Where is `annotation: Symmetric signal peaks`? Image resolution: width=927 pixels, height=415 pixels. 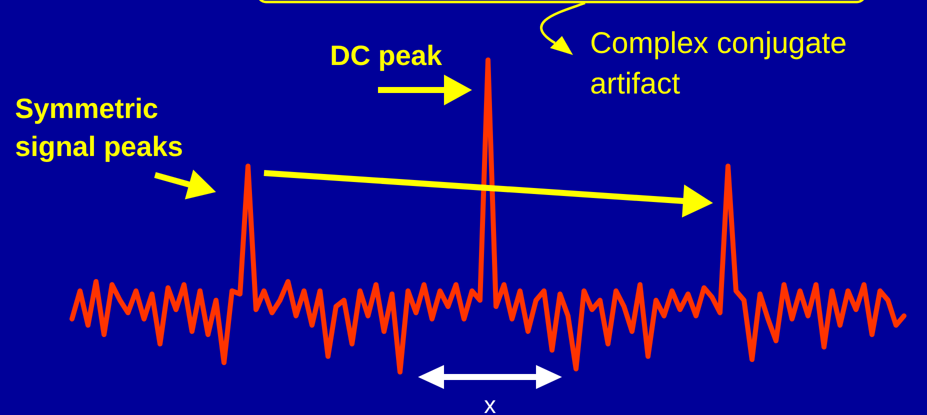
annotation: Symmetric signal peaks is located at coordinates (99, 127).